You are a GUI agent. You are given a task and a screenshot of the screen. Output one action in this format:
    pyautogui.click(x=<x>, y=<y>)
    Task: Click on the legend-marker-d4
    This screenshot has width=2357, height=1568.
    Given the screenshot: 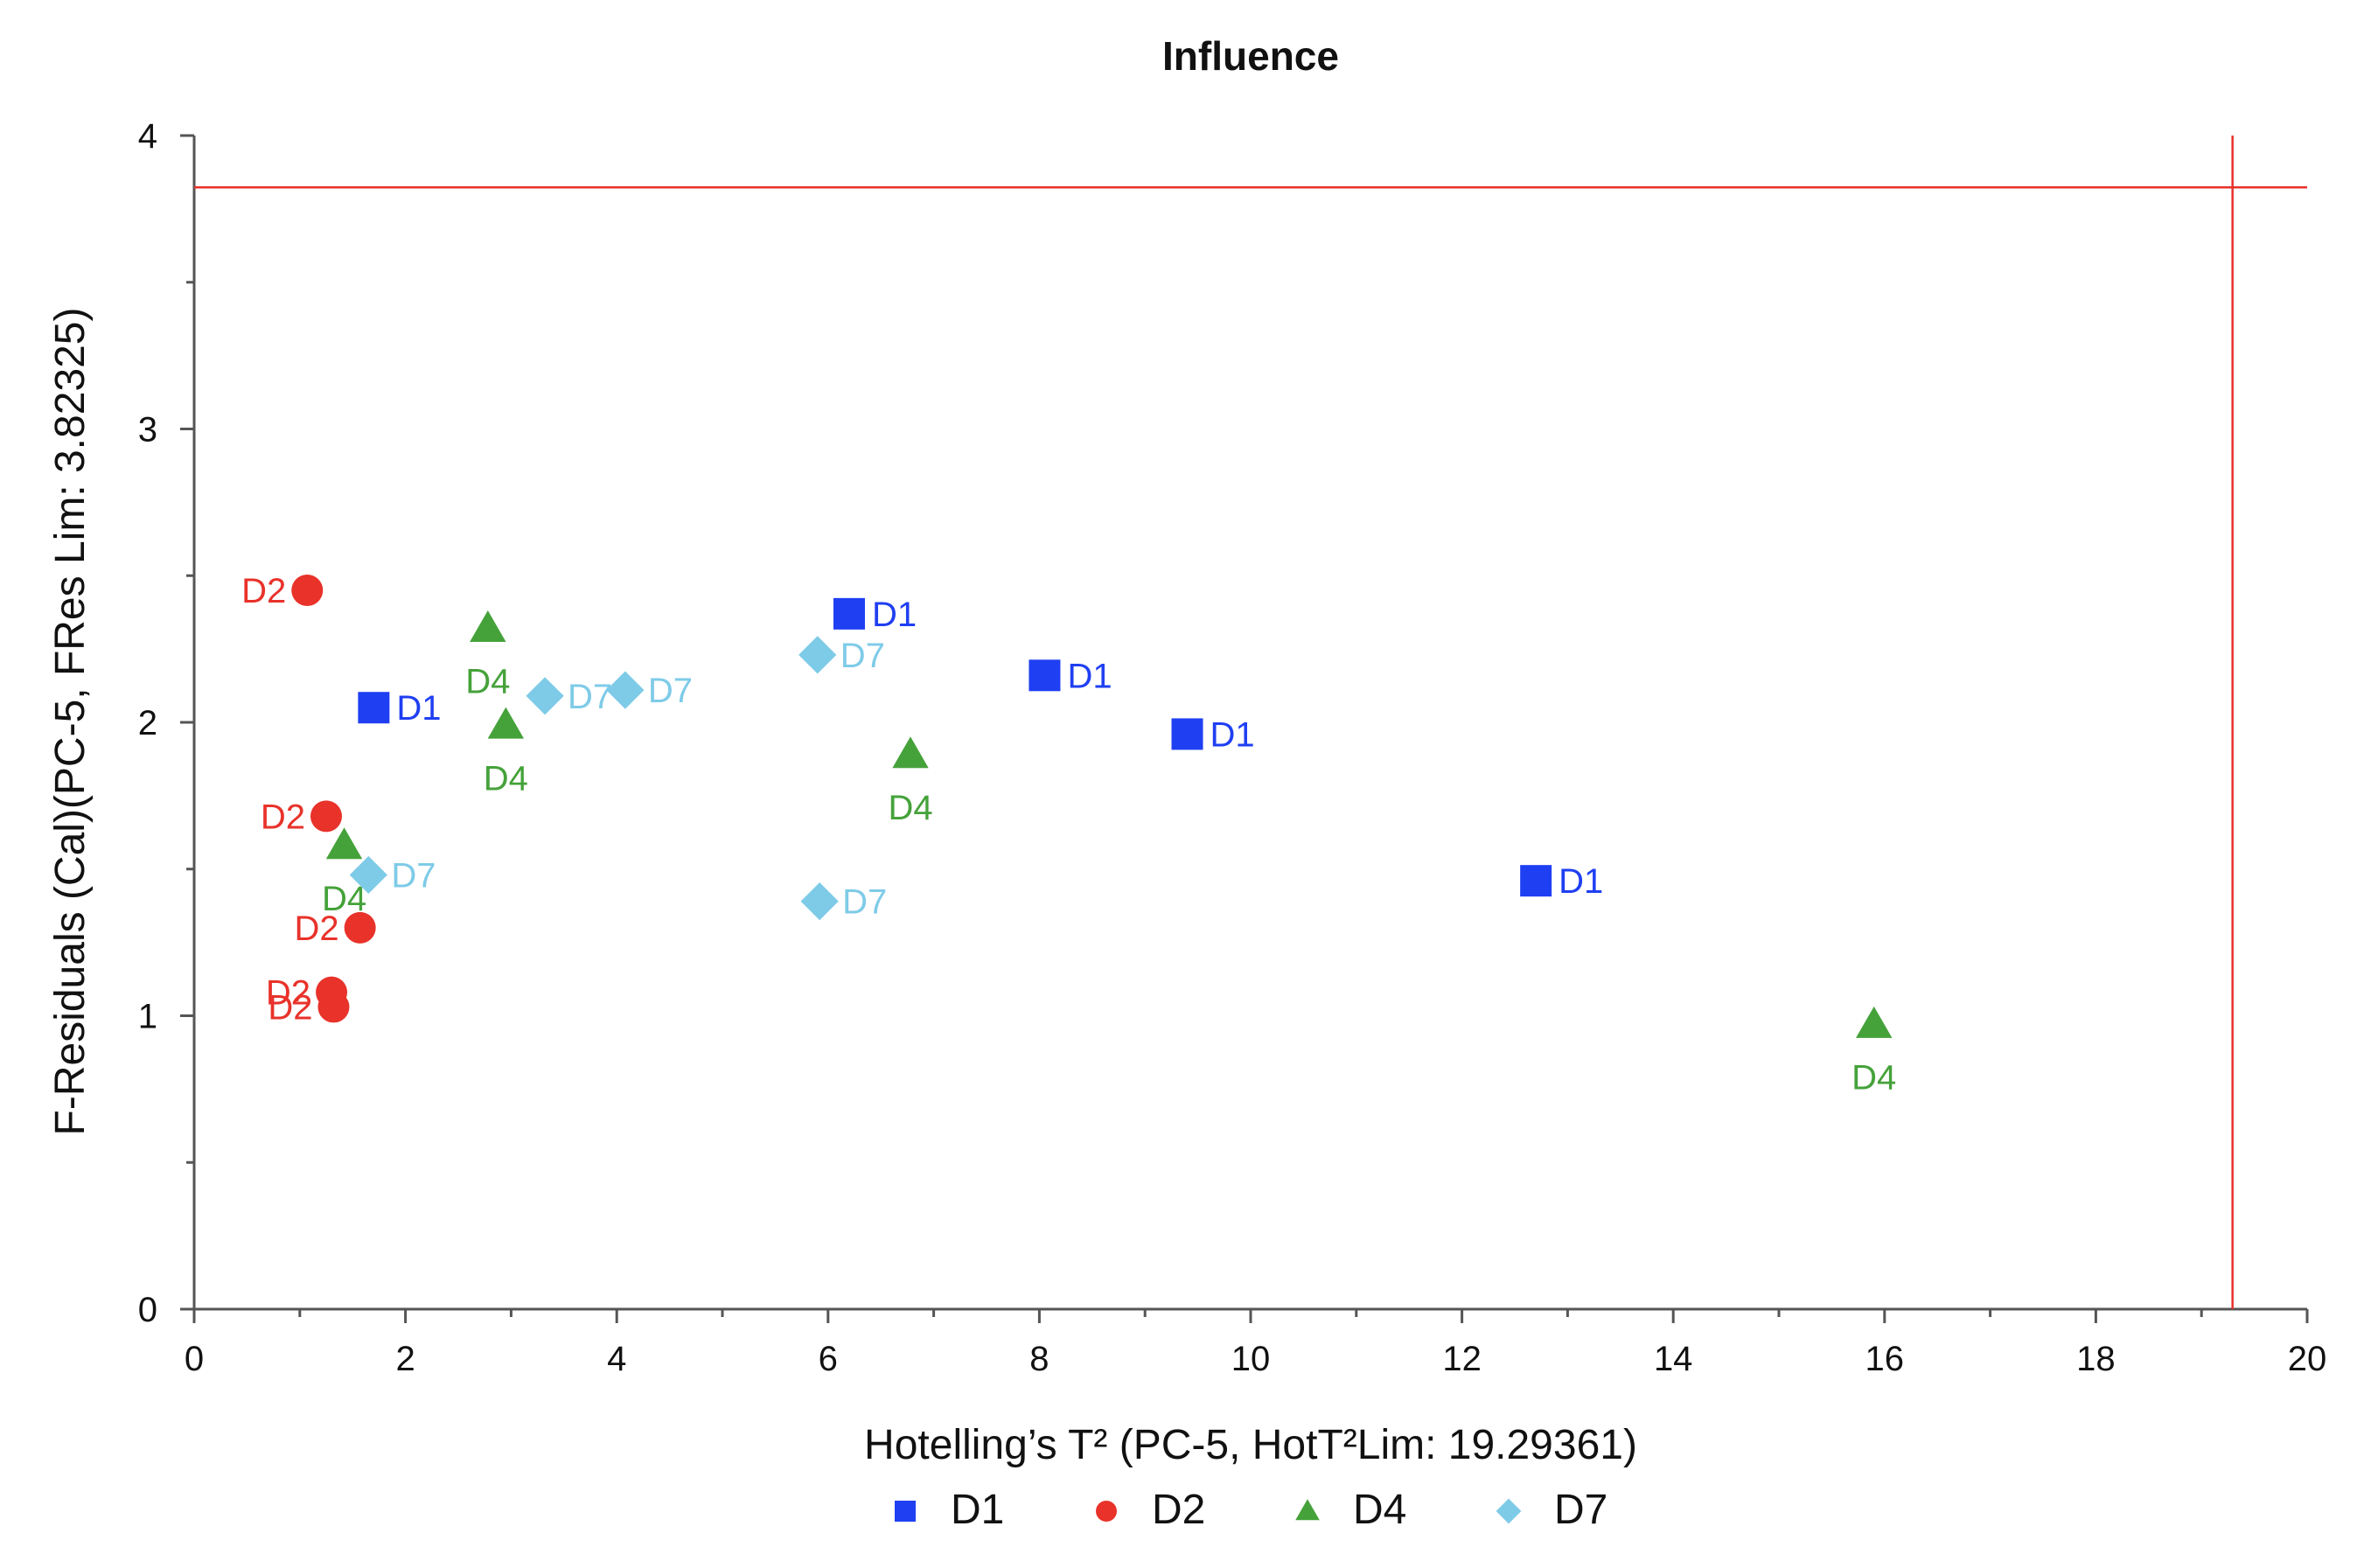 What is the action you would take?
    pyautogui.click(x=1307, y=1510)
    